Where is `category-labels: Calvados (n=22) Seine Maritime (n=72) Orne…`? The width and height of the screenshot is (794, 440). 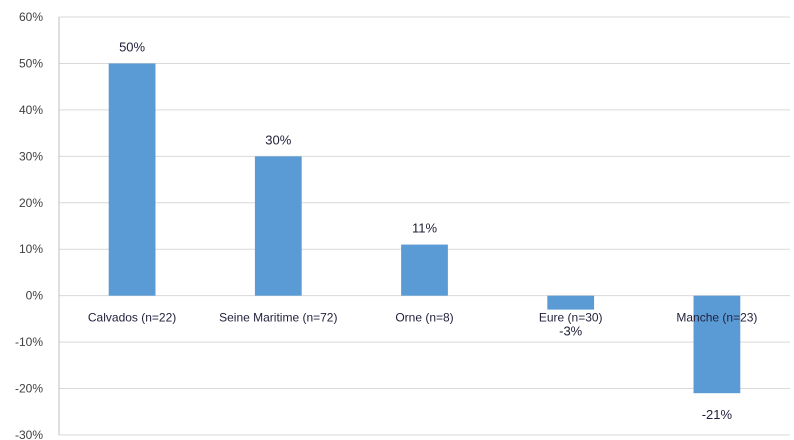
category-labels: Calvados (n=22) Seine Maritime (n=72) Orne… is located at coordinates (423, 318).